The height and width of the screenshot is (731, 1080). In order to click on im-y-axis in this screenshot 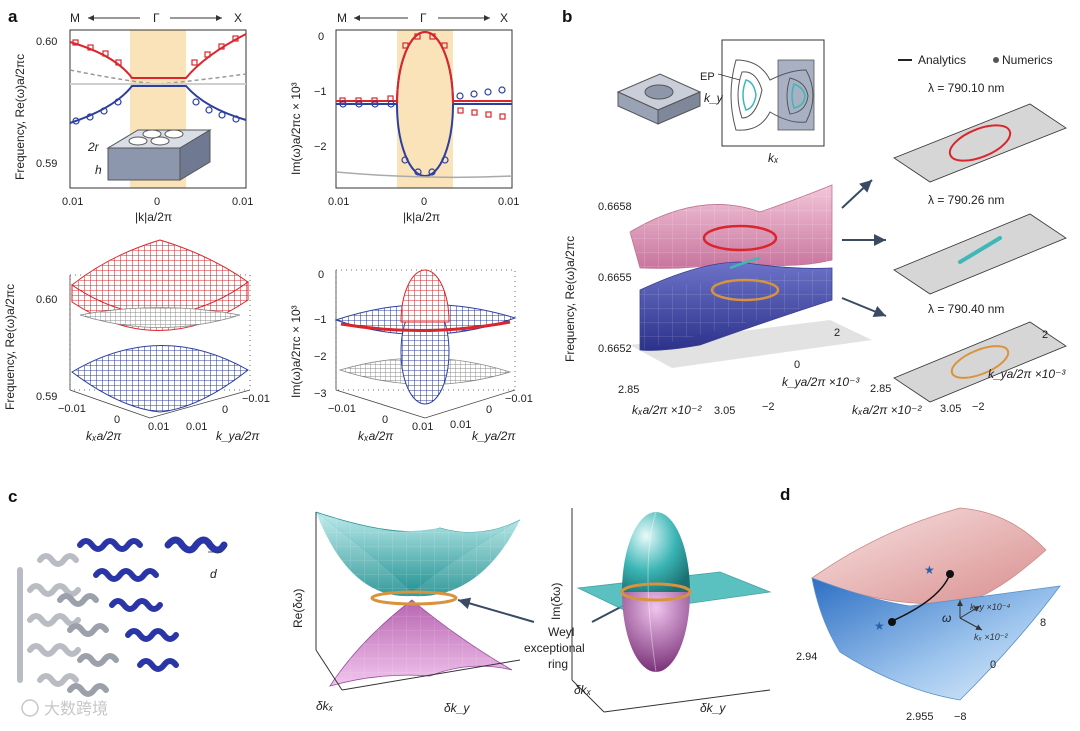, I will do `click(687, 701)`.